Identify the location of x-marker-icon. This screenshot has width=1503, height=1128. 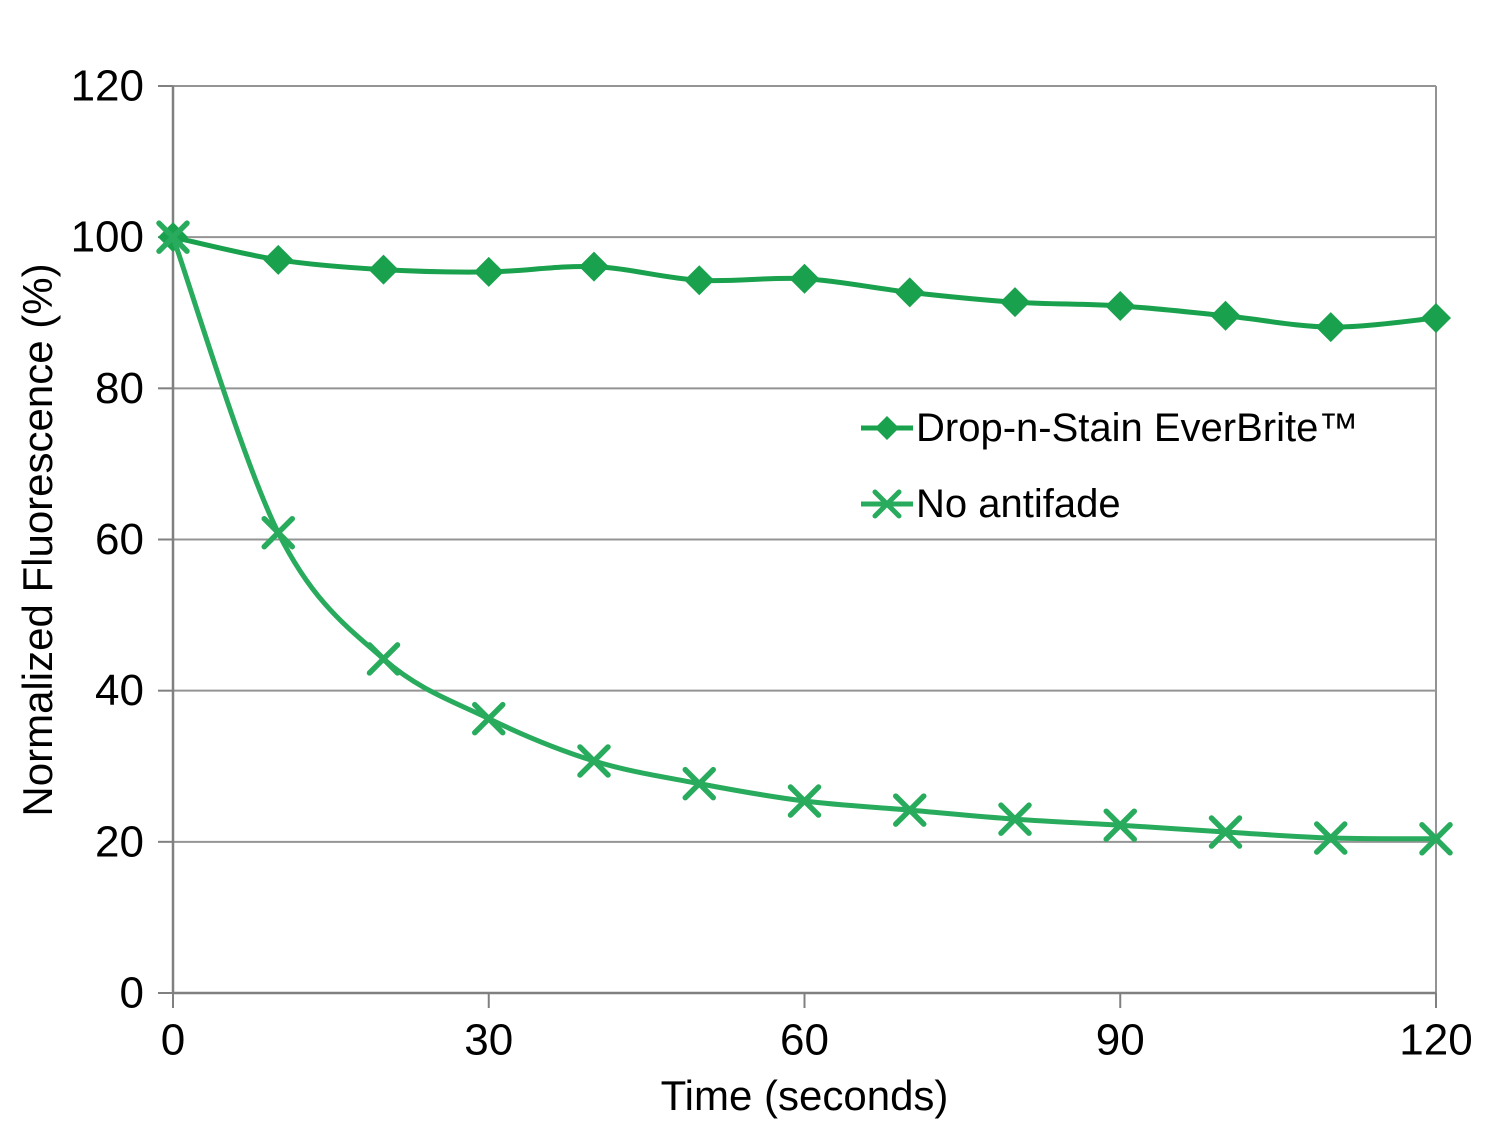
(887, 504).